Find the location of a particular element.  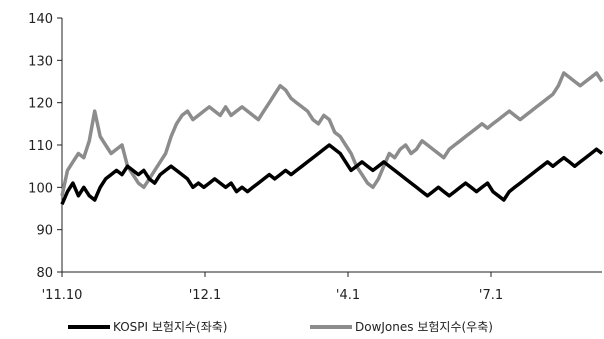

legend: KOSPI 보험지수(좌축) DowJones 보험지수(우축) is located at coordinates (333, 328).